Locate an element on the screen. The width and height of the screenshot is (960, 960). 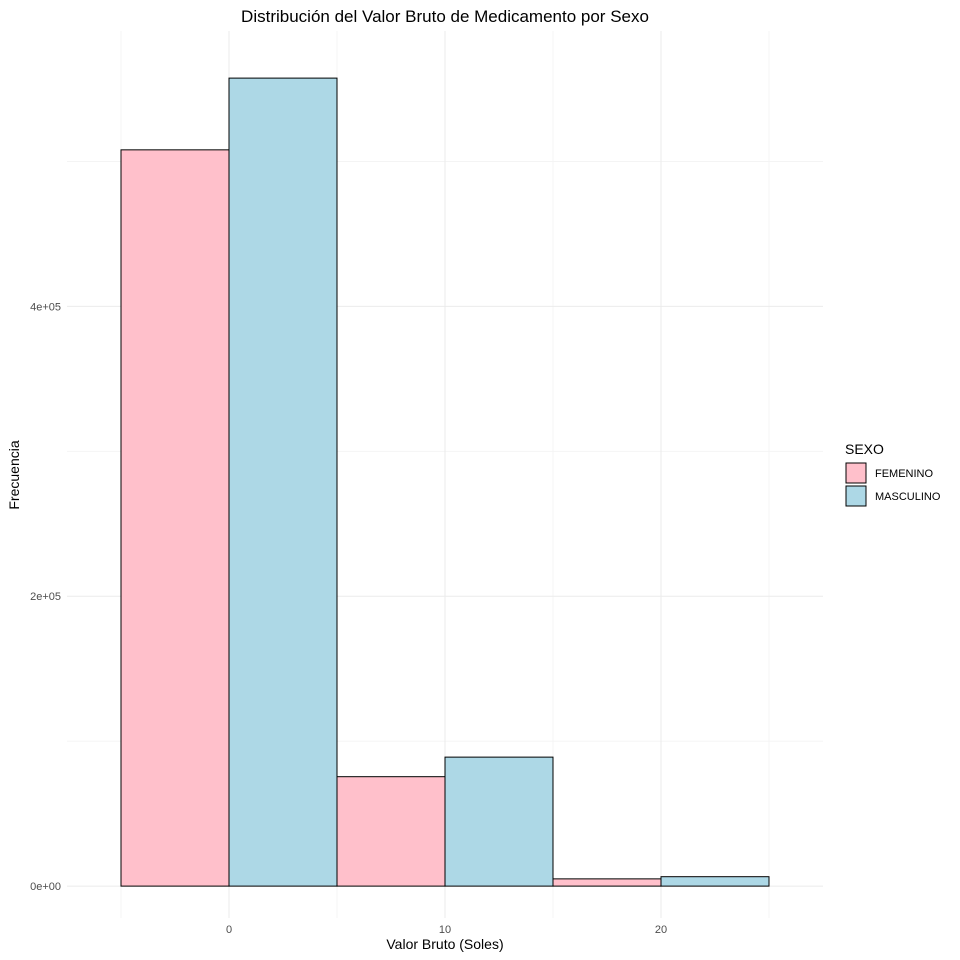
y-tick-label: 2e+05 is located at coordinates (45, 597).